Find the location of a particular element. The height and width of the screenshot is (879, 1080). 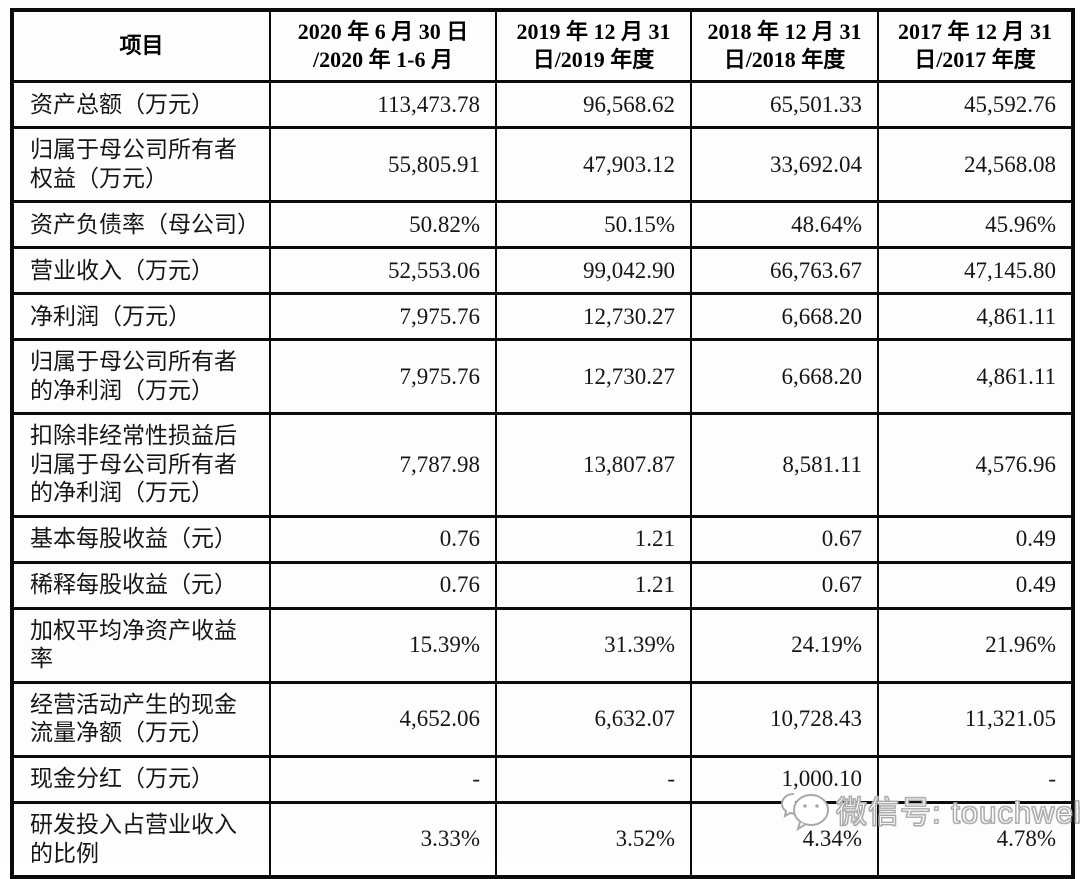

row-value: 99,042.90 is located at coordinates (593, 271).